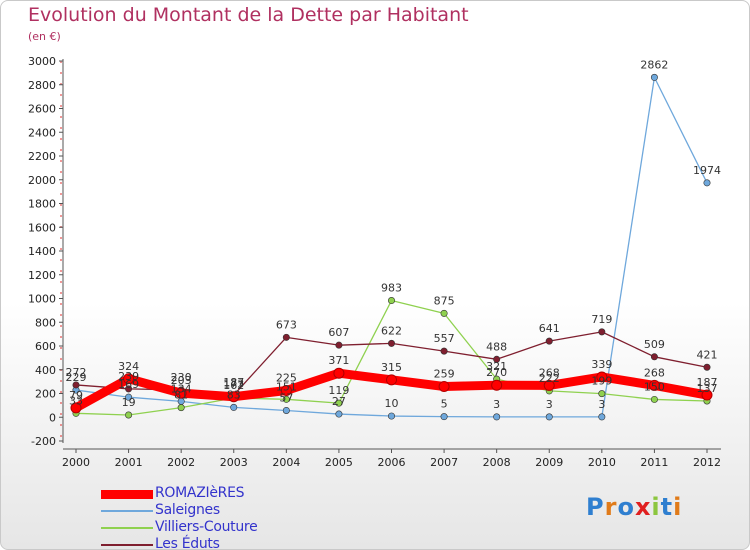 The height and width of the screenshot is (550, 750). What do you see at coordinates (42, 275) in the screenshot?
I see `y-tick-label: 1200` at bounding box center [42, 275].